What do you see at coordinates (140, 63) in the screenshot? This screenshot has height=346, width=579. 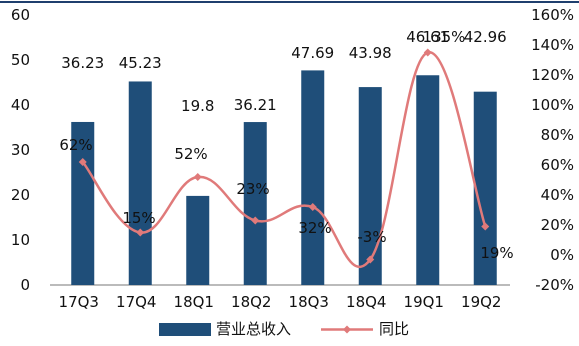 I see `bar-label-17Q4: 45.23` at bounding box center [140, 63].